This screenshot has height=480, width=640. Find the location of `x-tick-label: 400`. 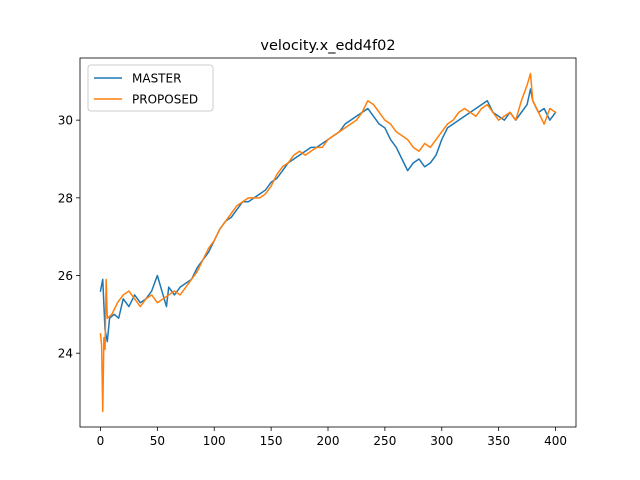

x-tick-label: 400 is located at coordinates (555, 441).